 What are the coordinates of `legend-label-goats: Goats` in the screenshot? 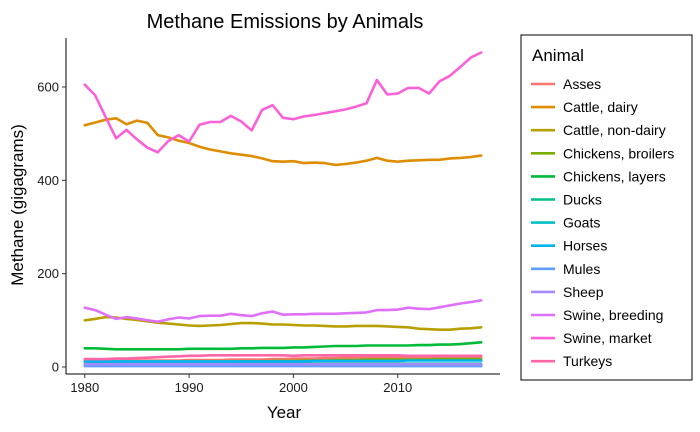 It's located at (581, 223).